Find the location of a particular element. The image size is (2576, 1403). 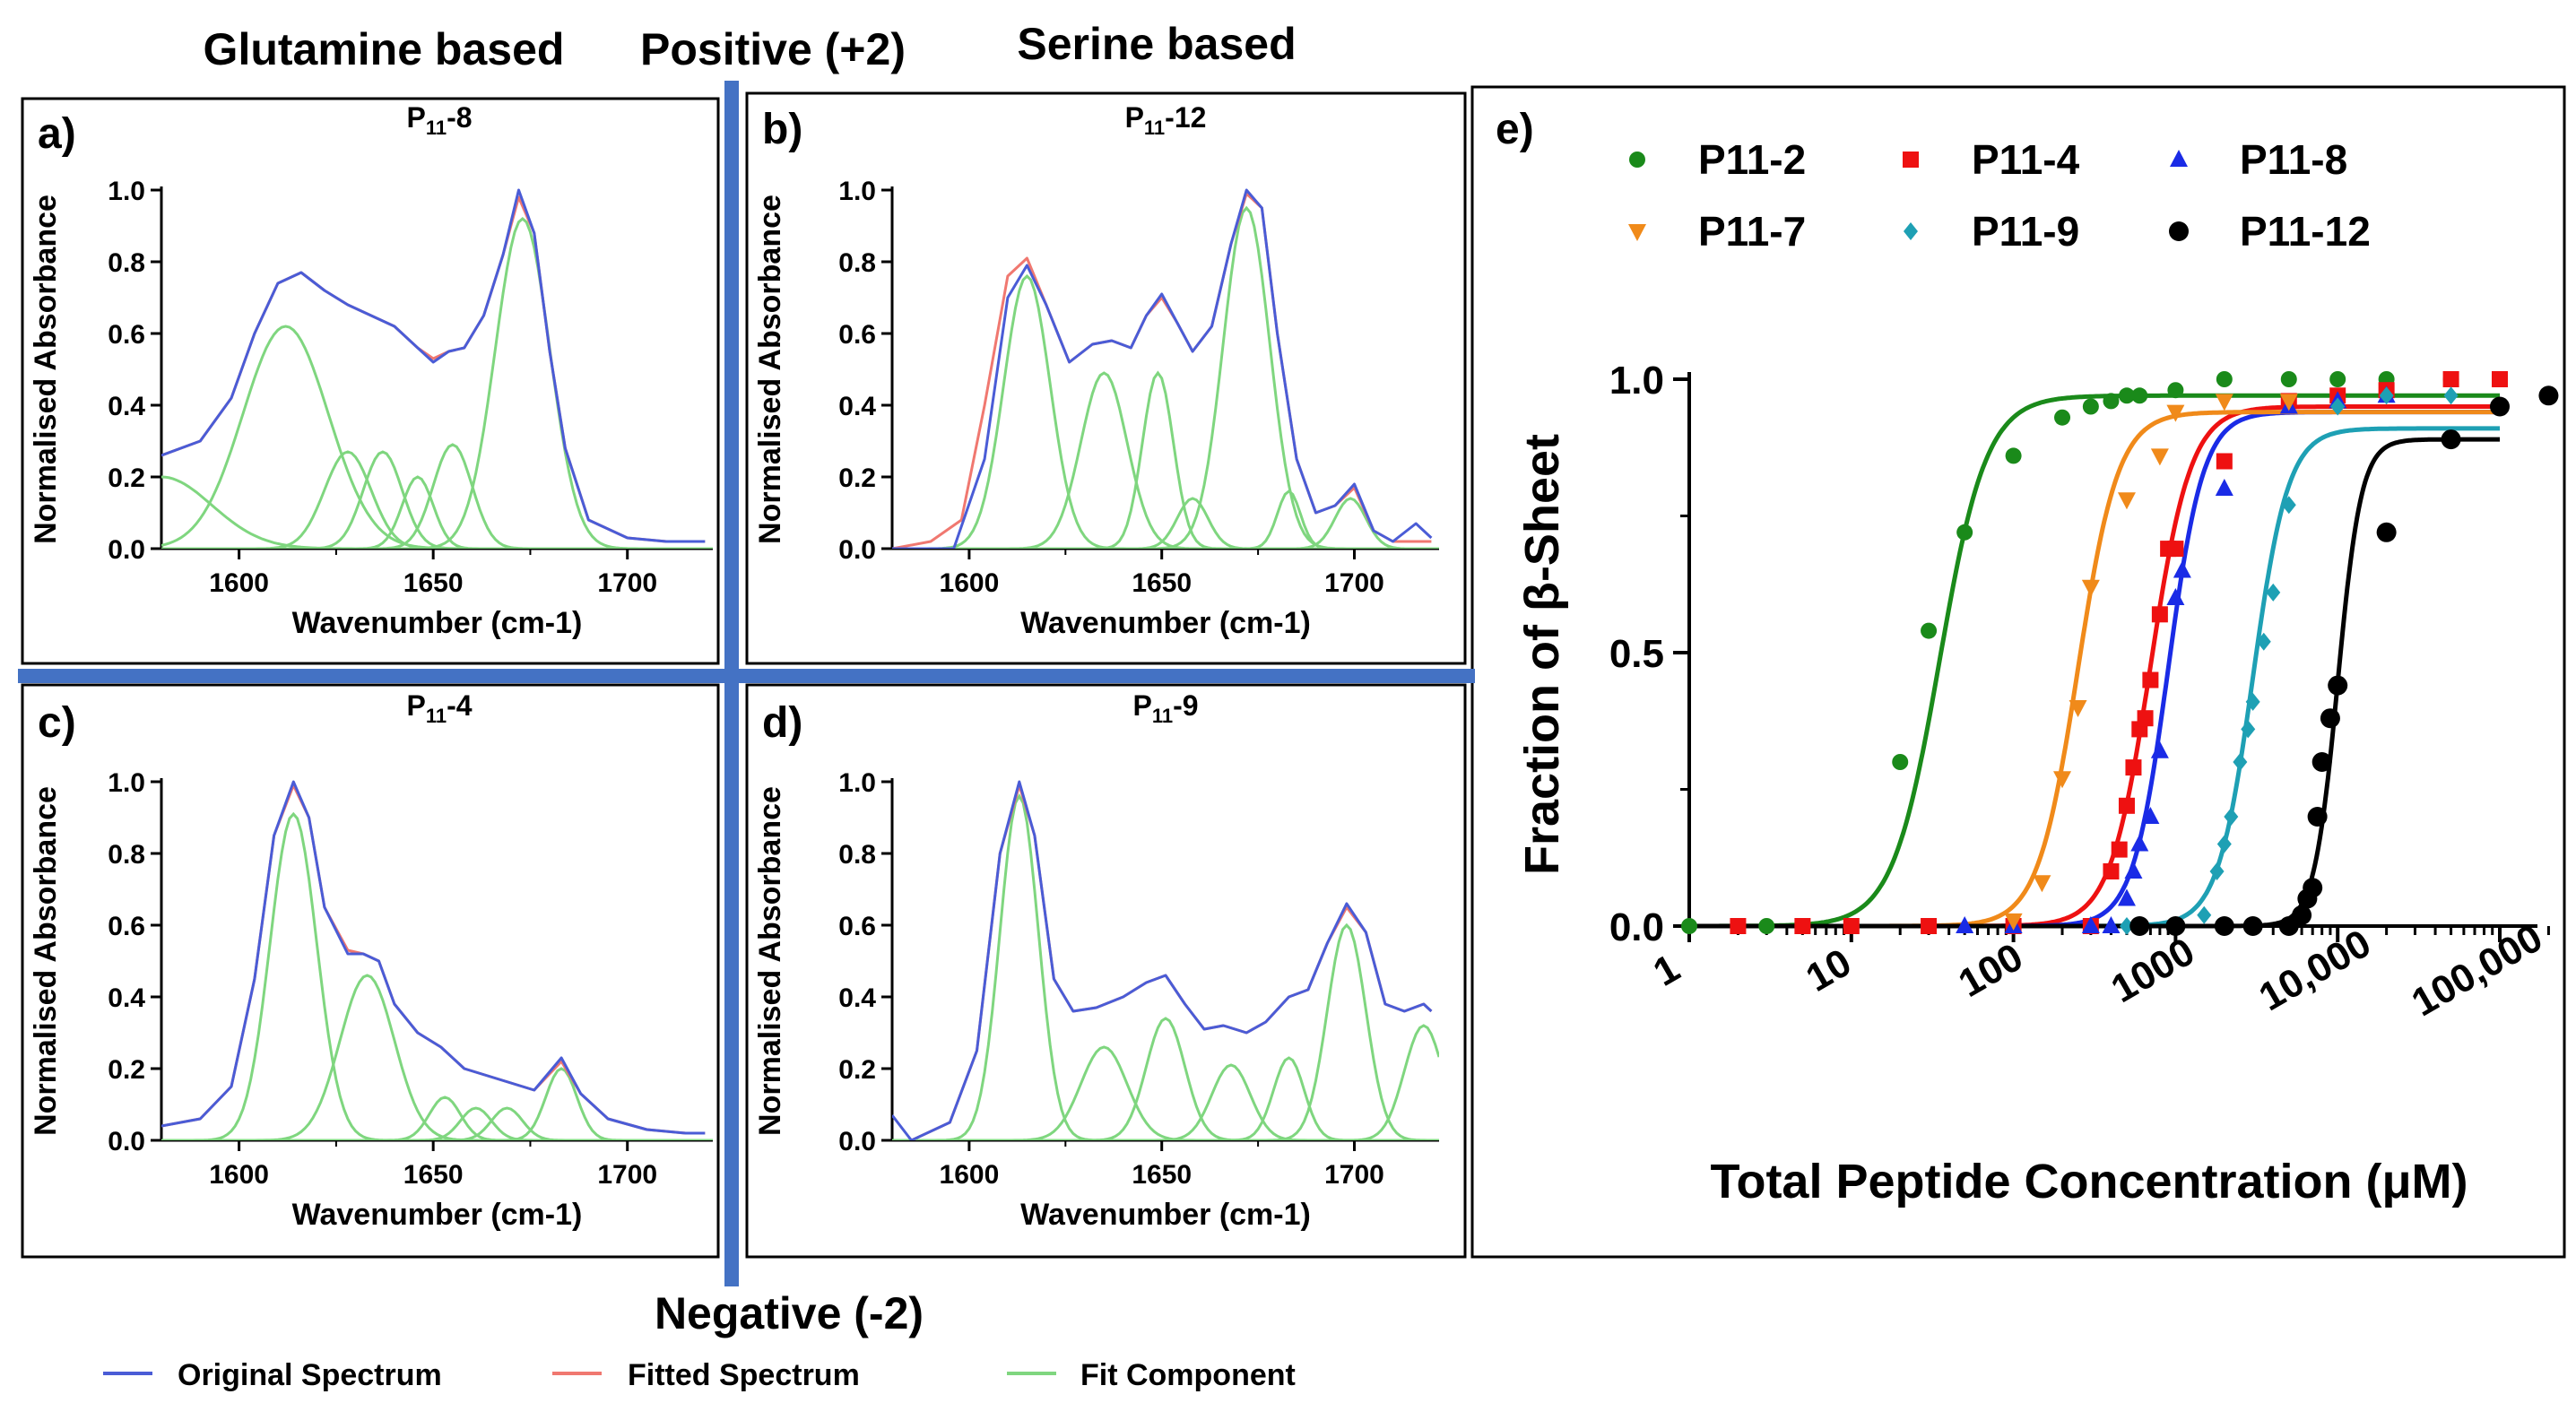

panel-title: P11-12 is located at coordinates (1166, 120).